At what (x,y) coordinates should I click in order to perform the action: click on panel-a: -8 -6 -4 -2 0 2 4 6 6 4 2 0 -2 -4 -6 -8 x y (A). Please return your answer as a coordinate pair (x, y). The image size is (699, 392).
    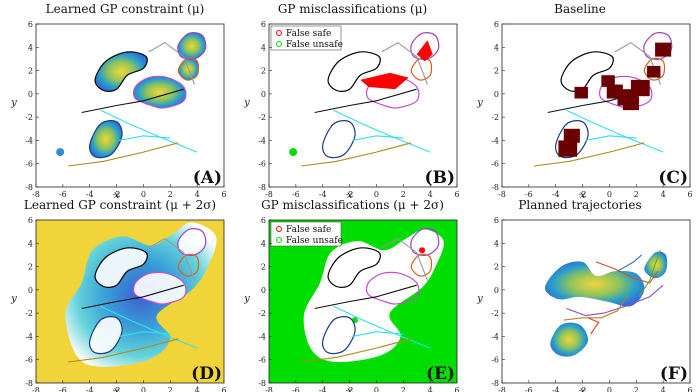
    Looking at the image, I should click on (118, 109).